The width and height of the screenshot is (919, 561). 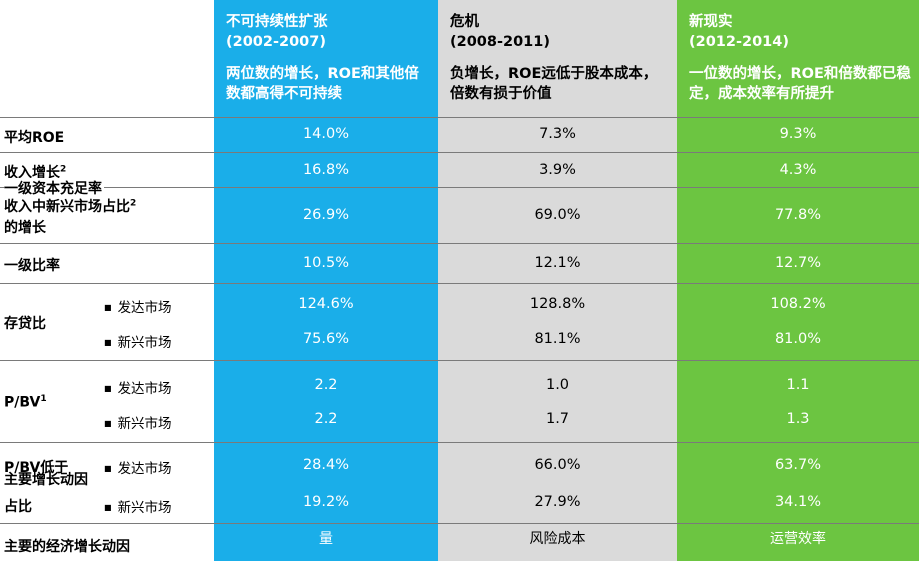 I want to click on header-years: (2008-2011), so click(x=500, y=42).